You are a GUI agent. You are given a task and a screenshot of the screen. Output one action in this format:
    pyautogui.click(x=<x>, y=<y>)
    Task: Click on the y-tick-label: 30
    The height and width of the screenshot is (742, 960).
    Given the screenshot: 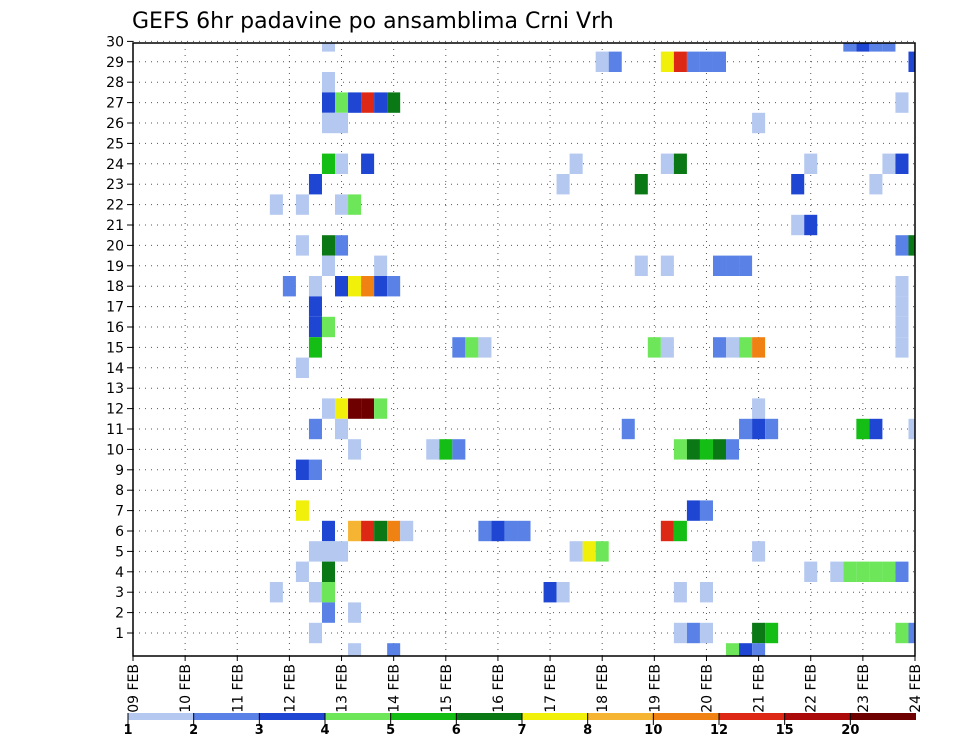 What is the action you would take?
    pyautogui.click(x=115, y=42)
    